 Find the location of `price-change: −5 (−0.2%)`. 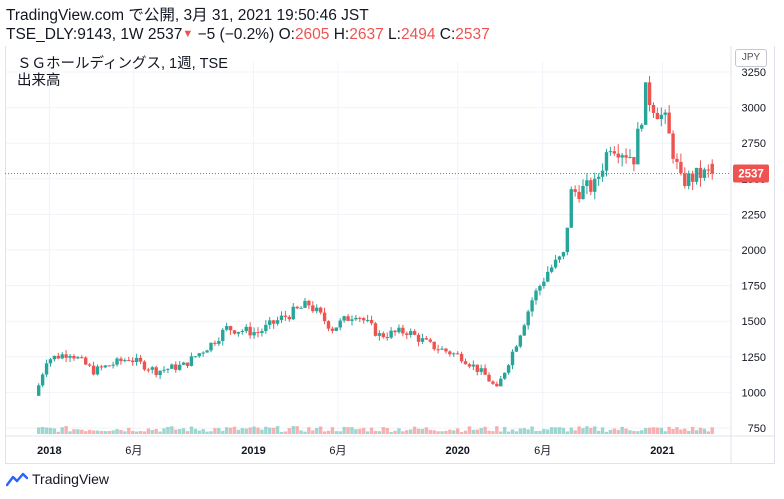

price-change: −5 (−0.2%) is located at coordinates (236, 34).